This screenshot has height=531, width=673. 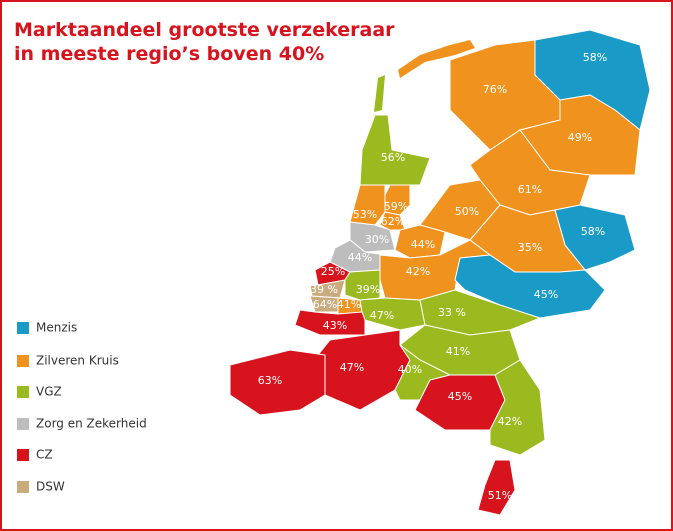 I want to click on legend-label: Menzis, so click(x=56, y=328).